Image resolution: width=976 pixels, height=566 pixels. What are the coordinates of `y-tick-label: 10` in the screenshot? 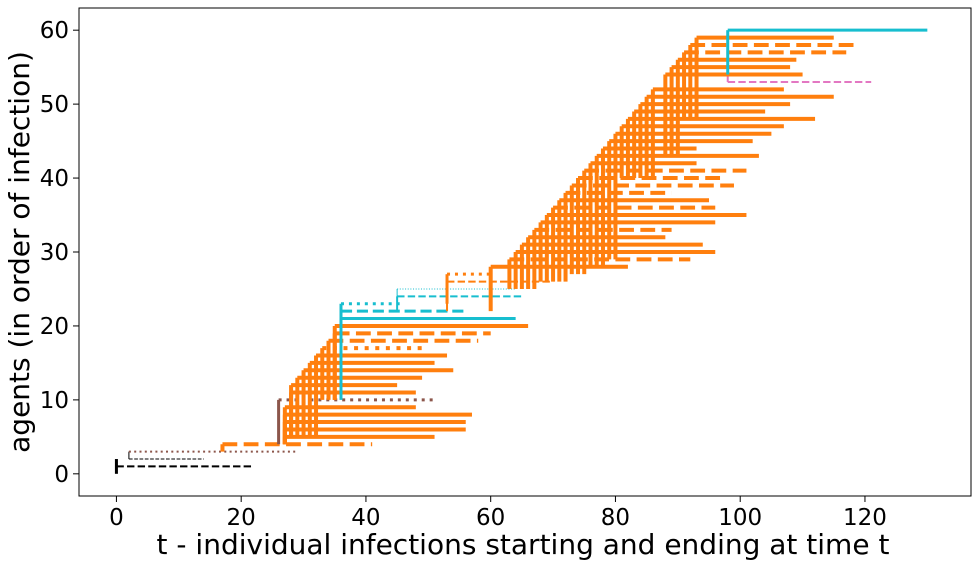 It's located at (54, 401).